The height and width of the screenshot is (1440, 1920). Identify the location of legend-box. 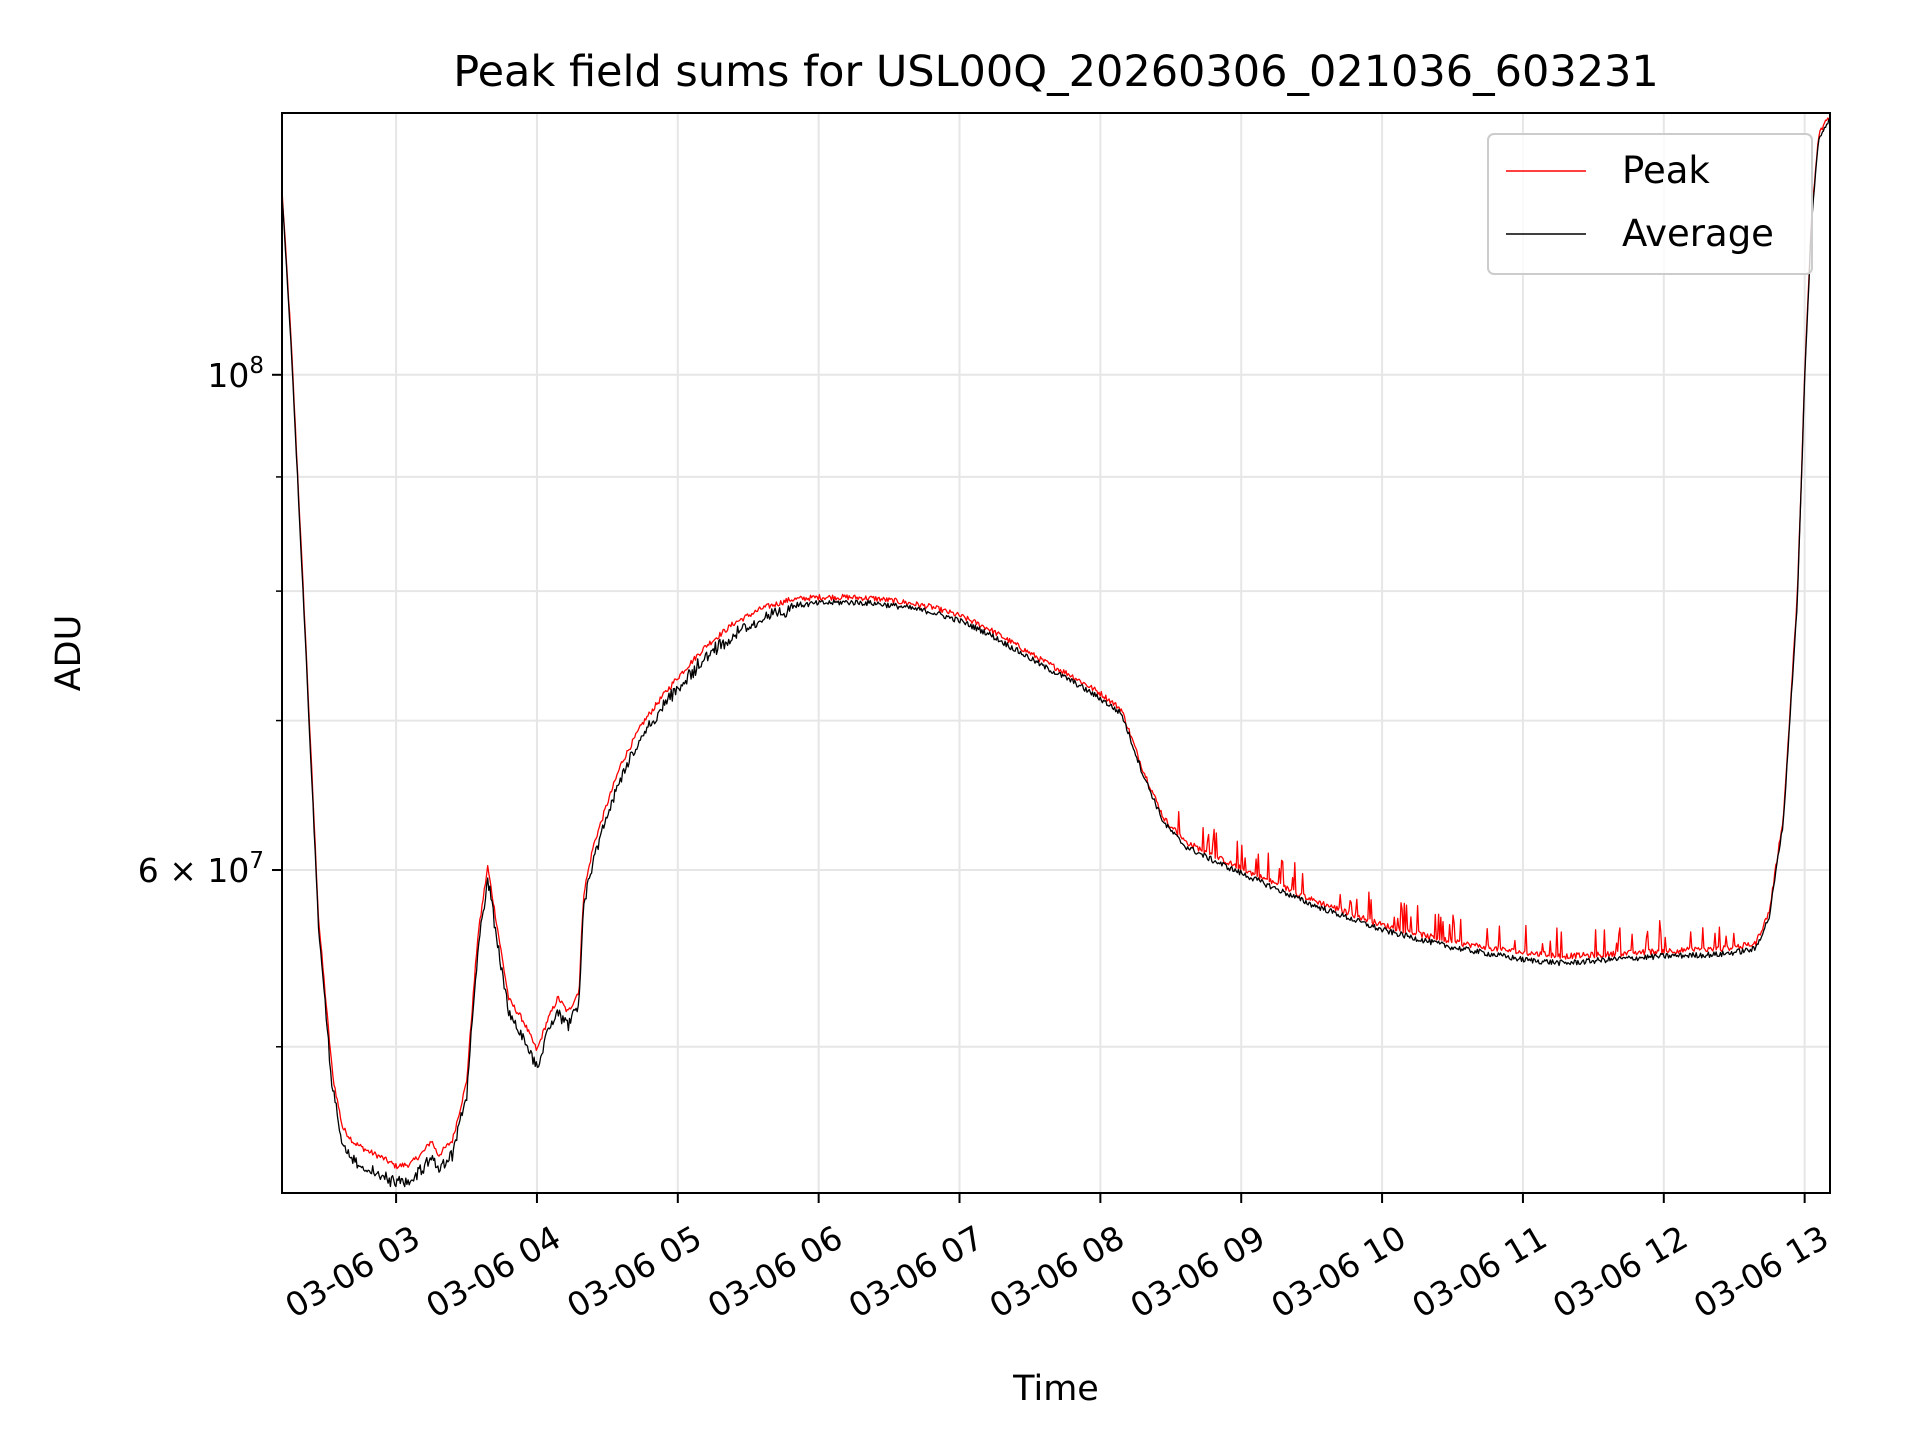
(1650, 204).